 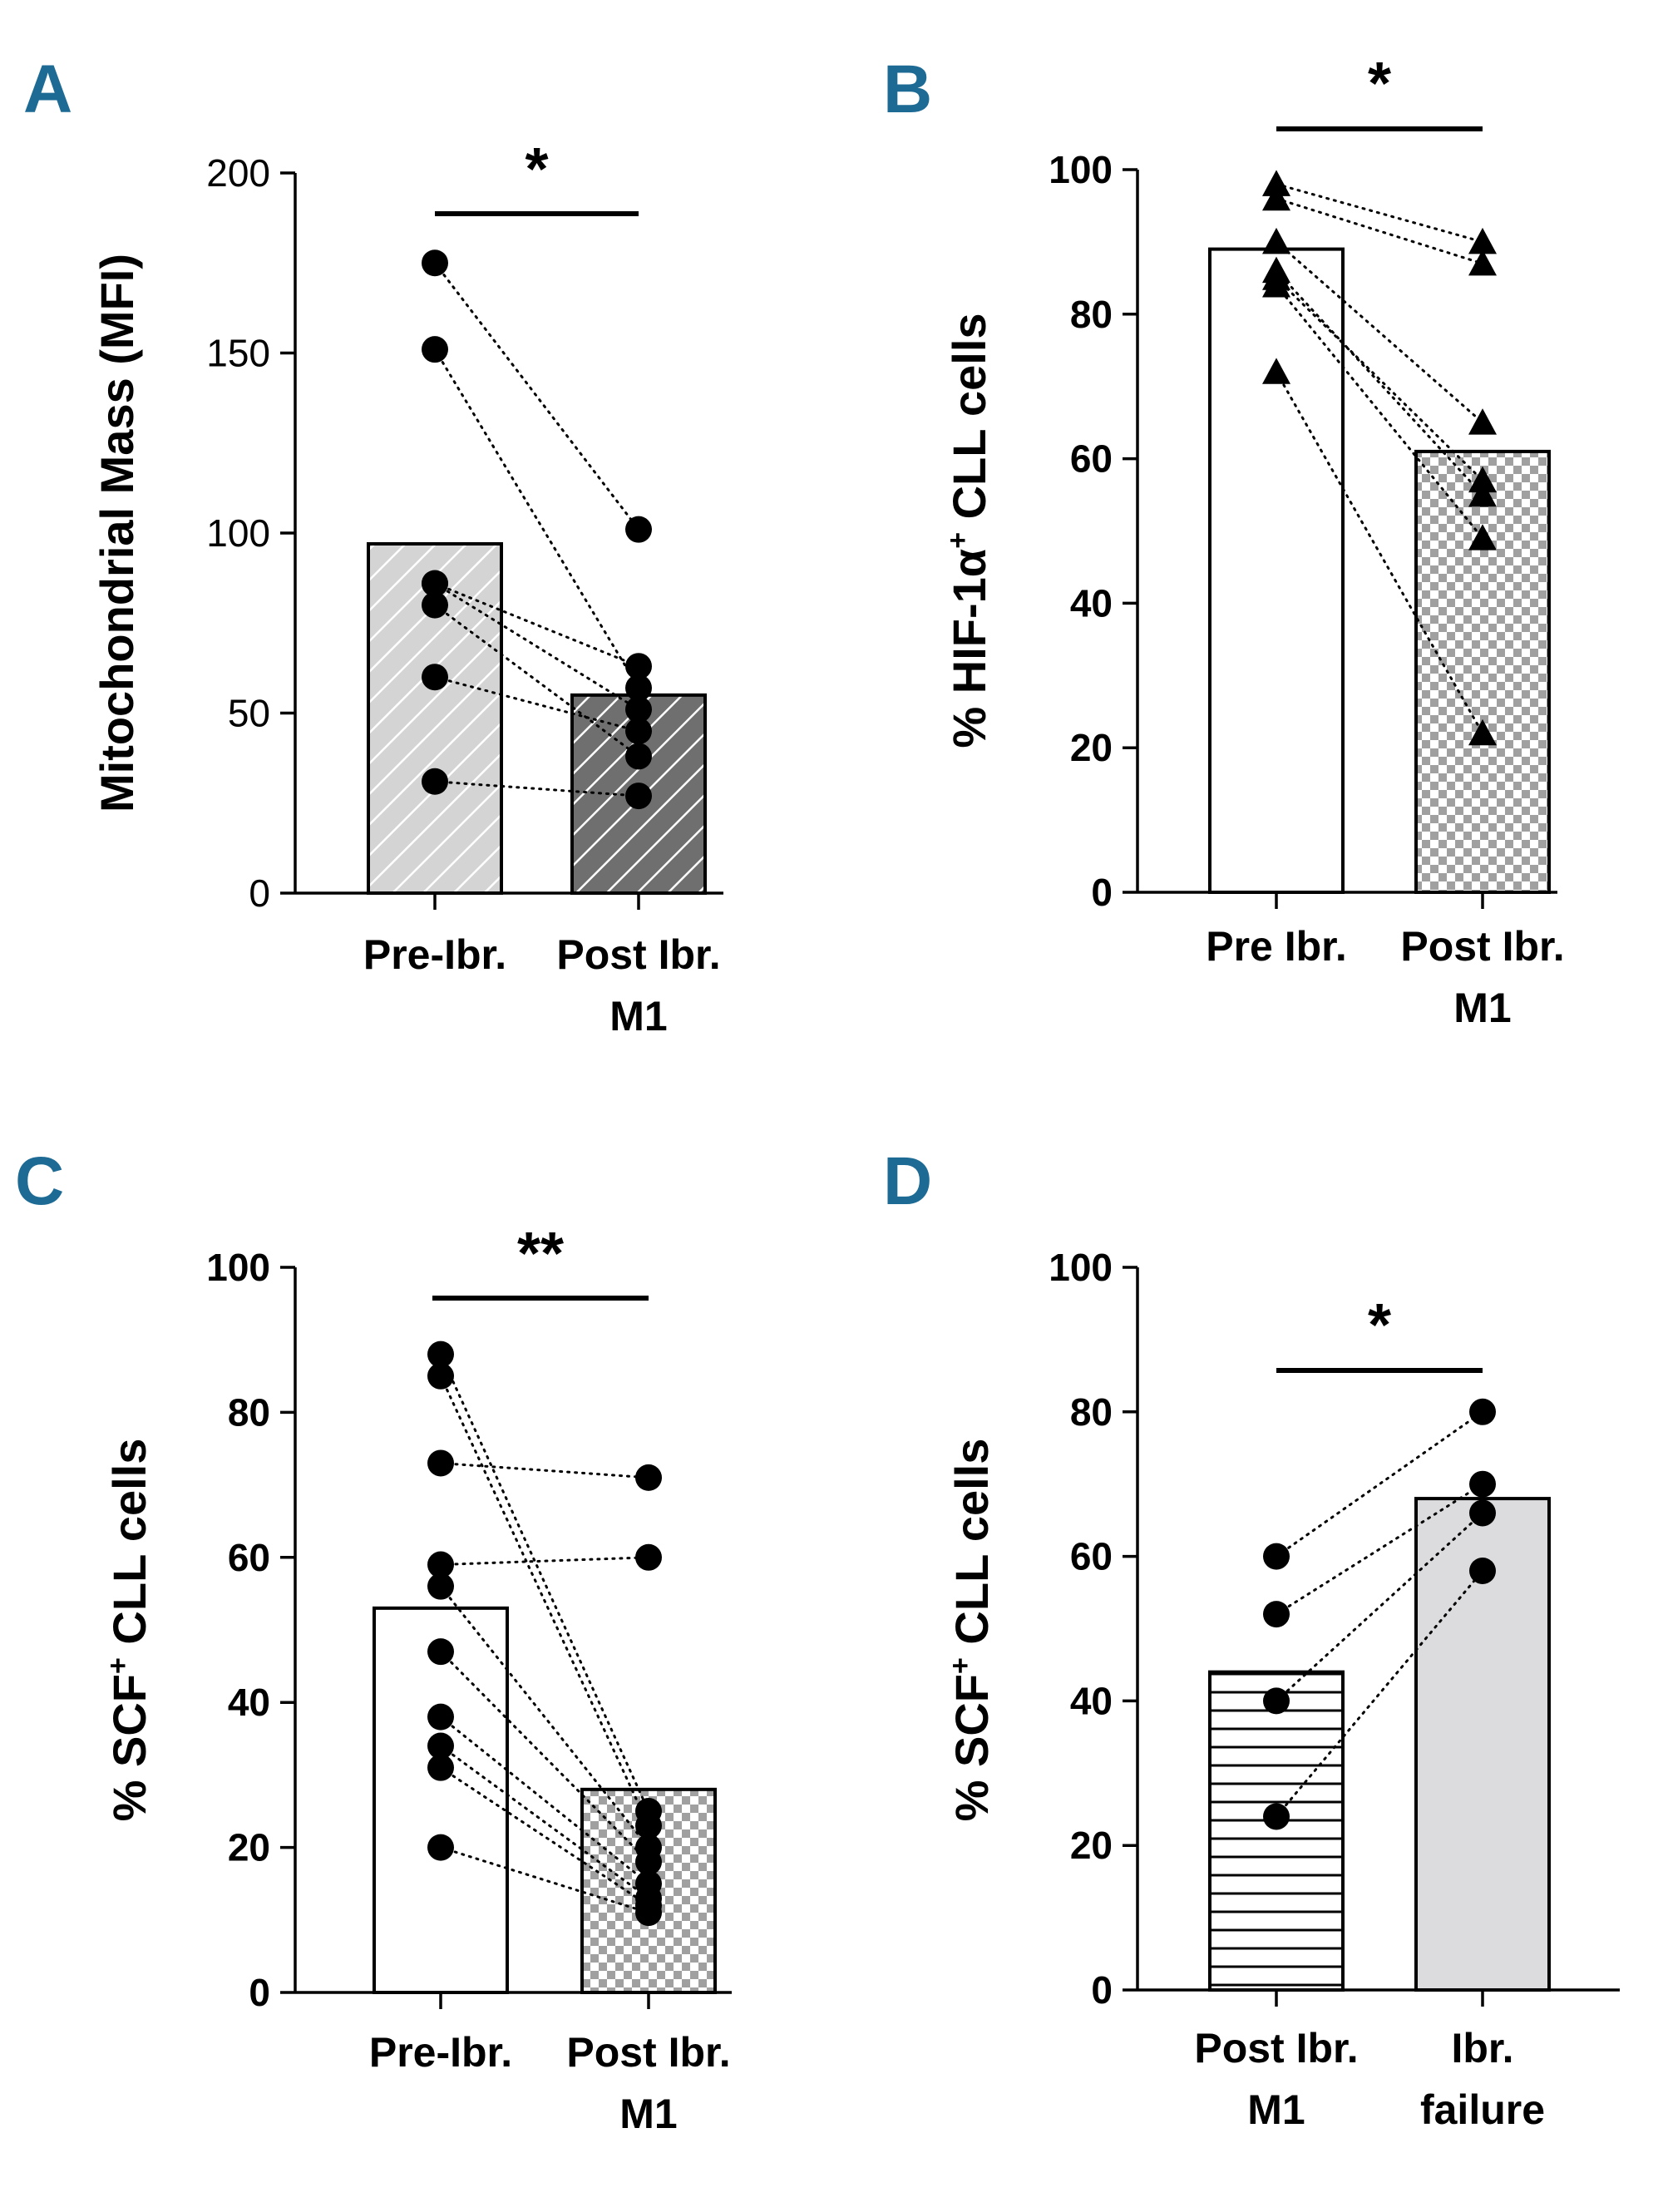 I want to click on panel-b-category-label: Pre Ibr., so click(x=1276, y=946).